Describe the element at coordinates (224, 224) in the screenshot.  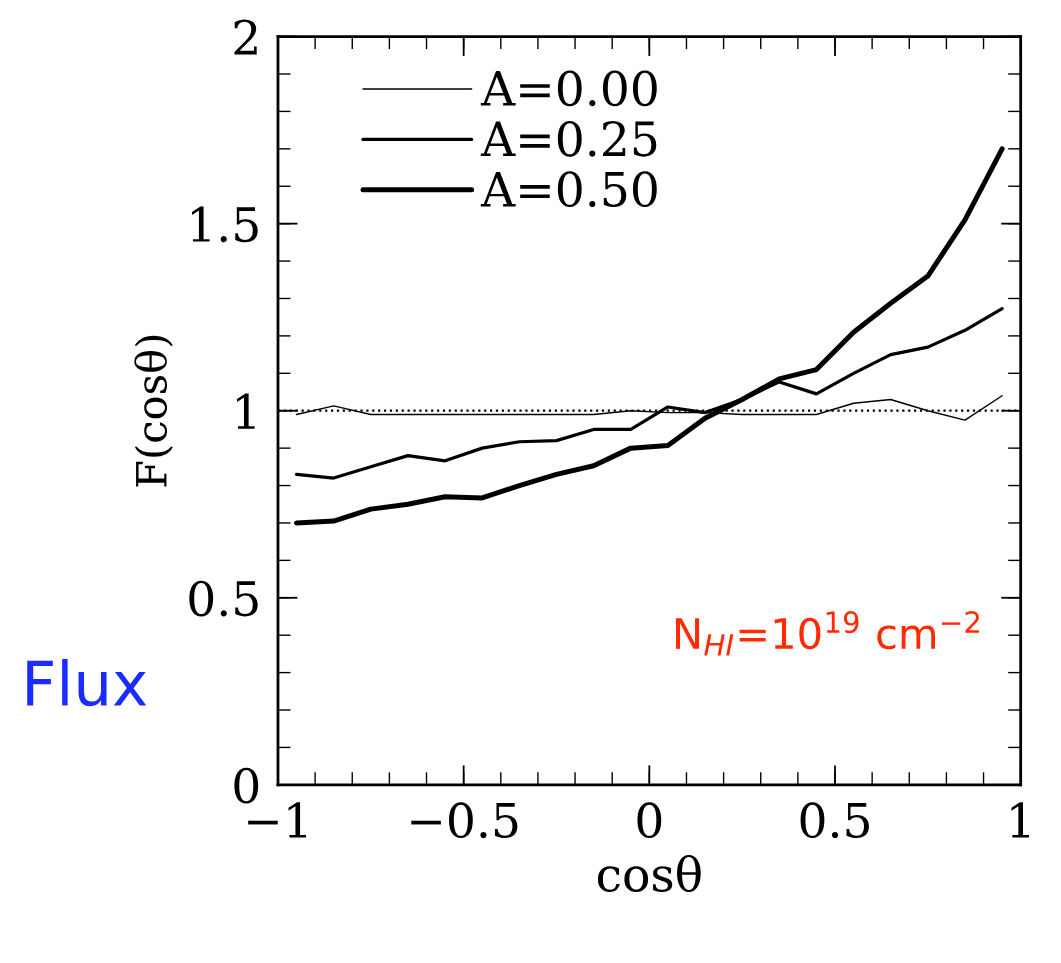
I see `y-tick-label: 1.5` at that location.